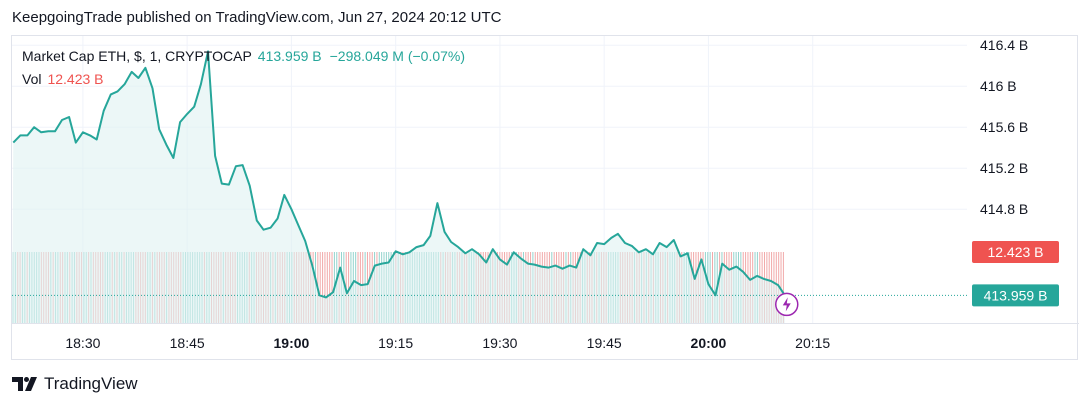  What do you see at coordinates (82, 343) in the screenshot?
I see `x-tick-label: 18:30` at bounding box center [82, 343].